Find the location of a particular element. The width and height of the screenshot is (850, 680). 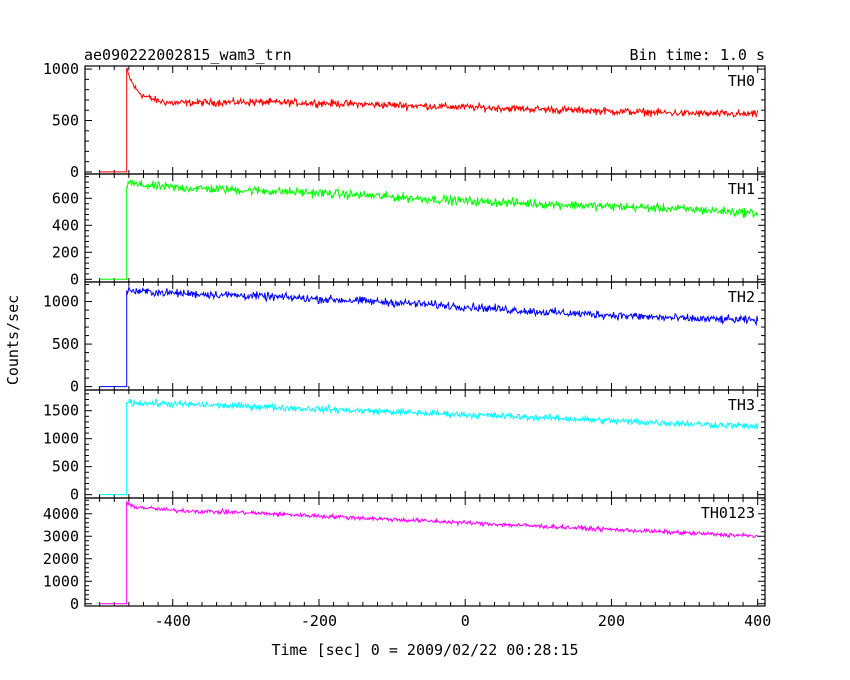

x-tick-label: 400 is located at coordinates (757, 621).